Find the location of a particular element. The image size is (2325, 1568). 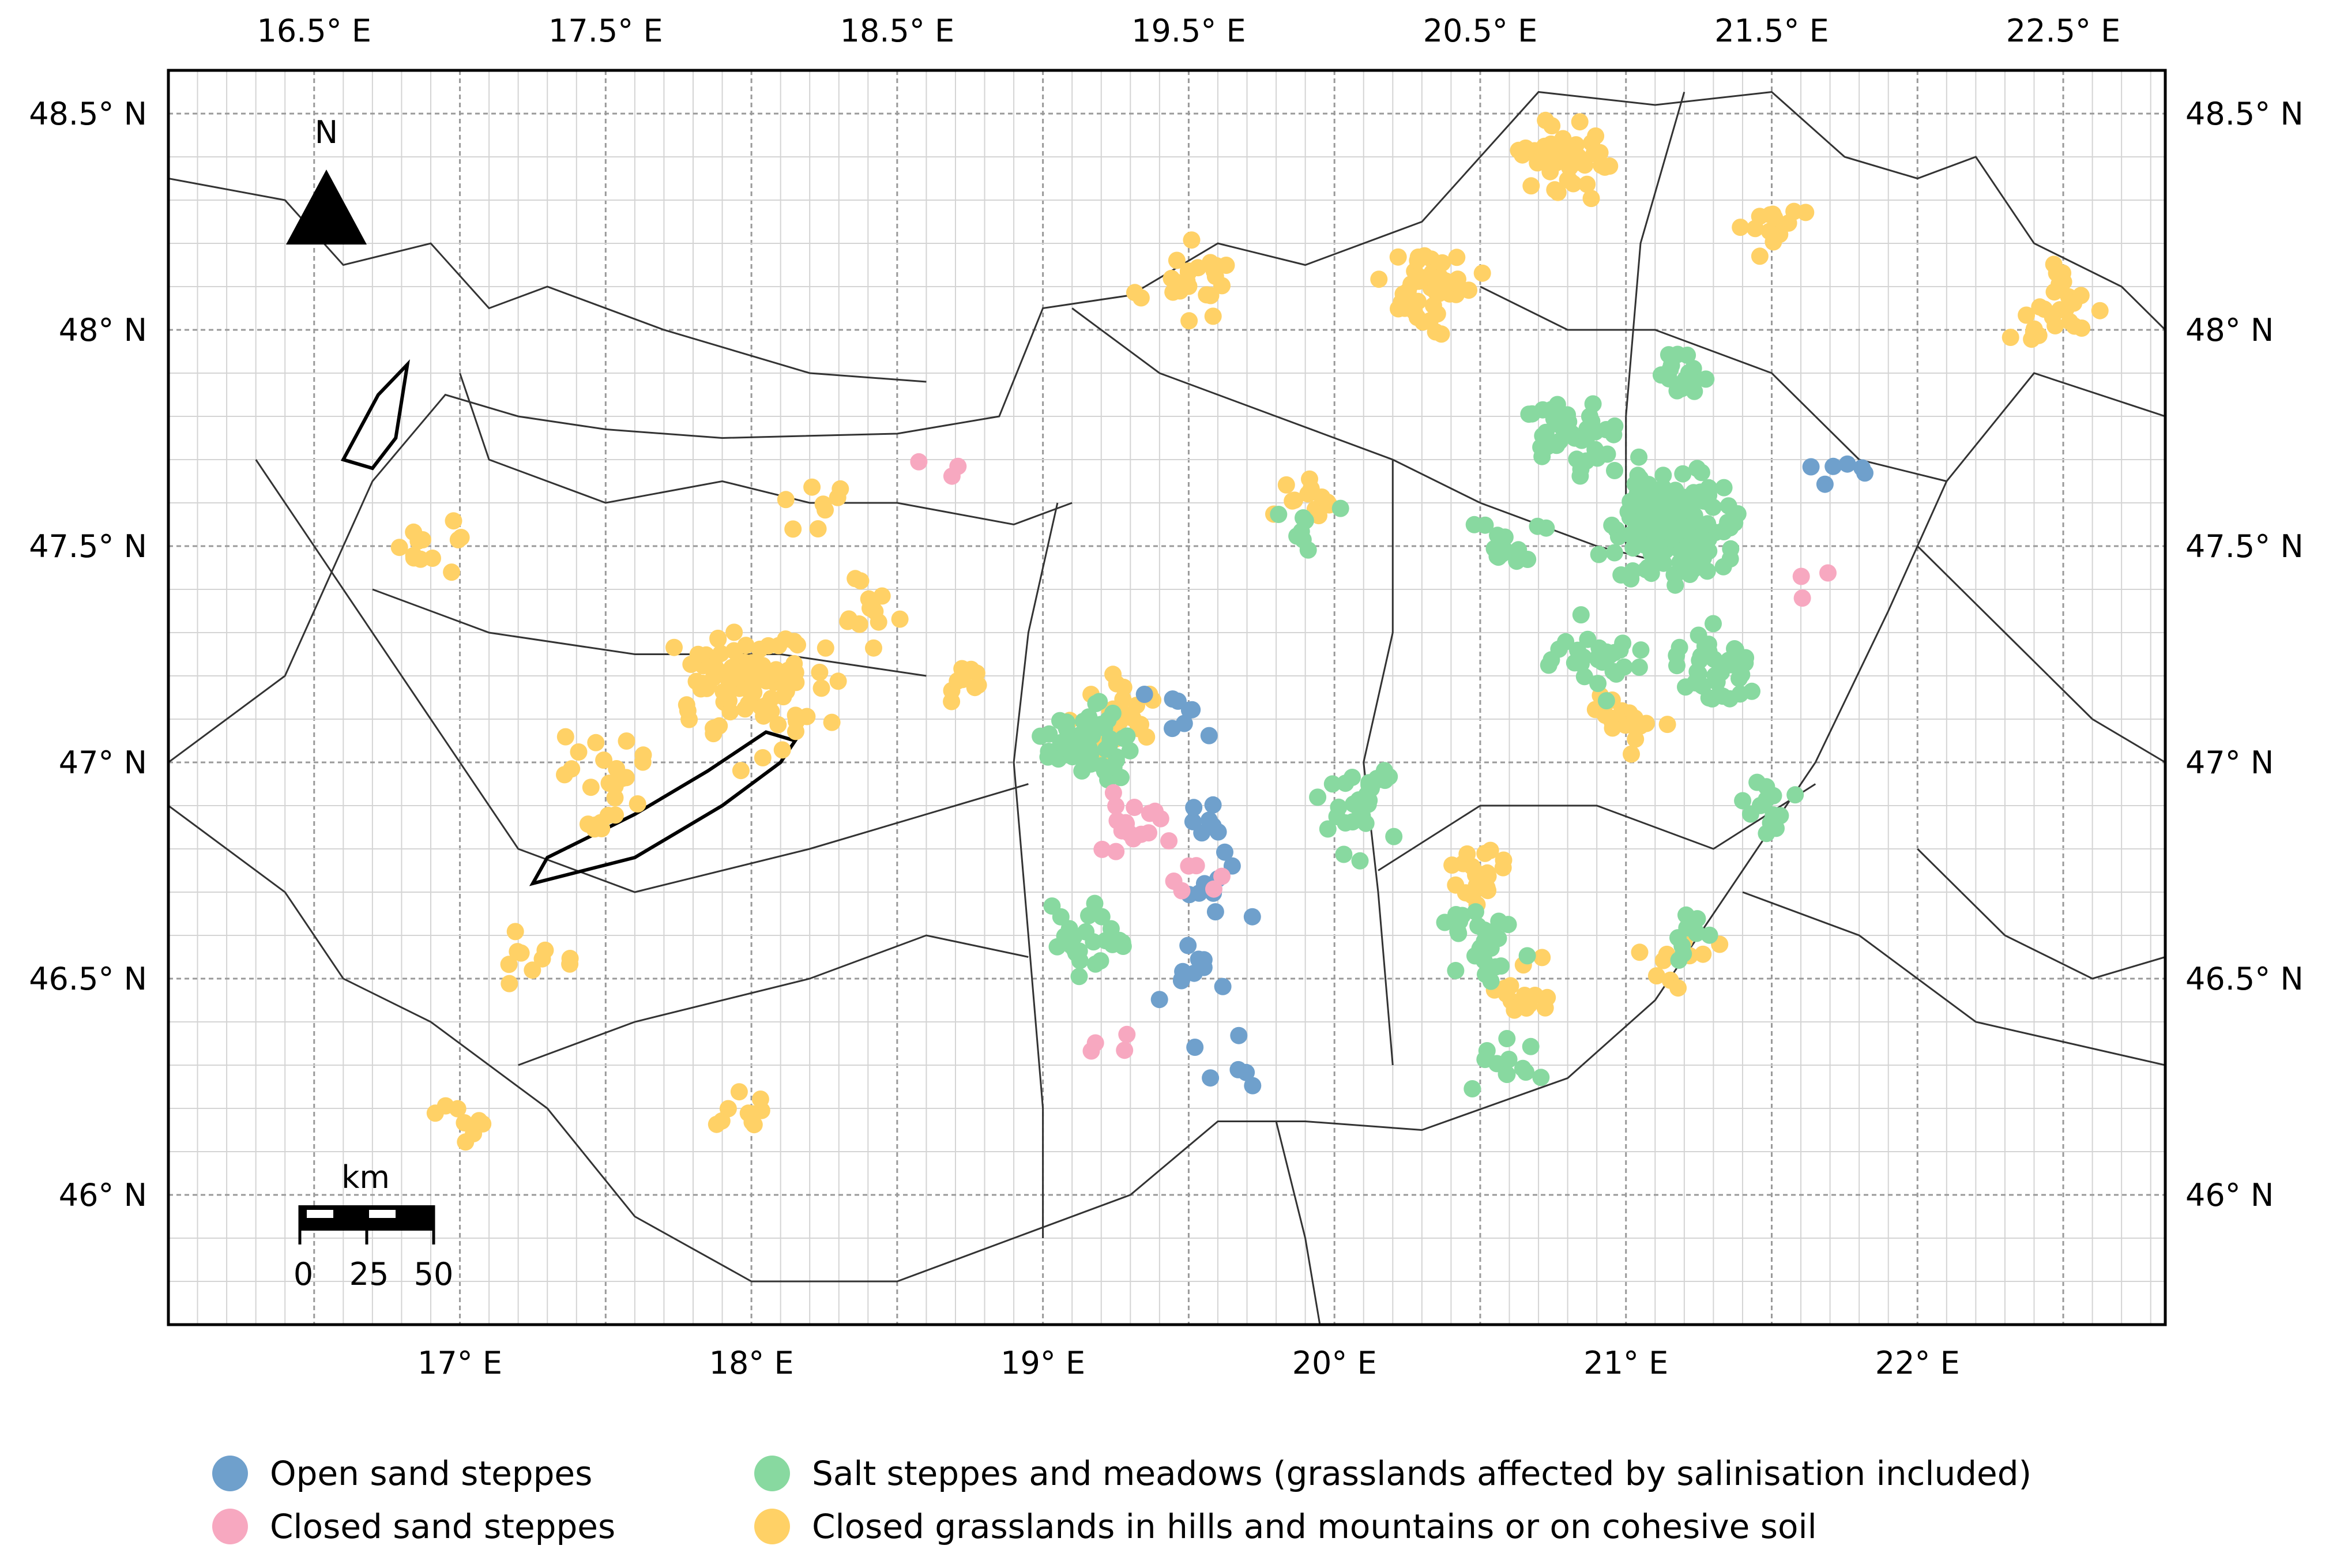

top-tick-label: 22.5° E is located at coordinates (2063, 31).